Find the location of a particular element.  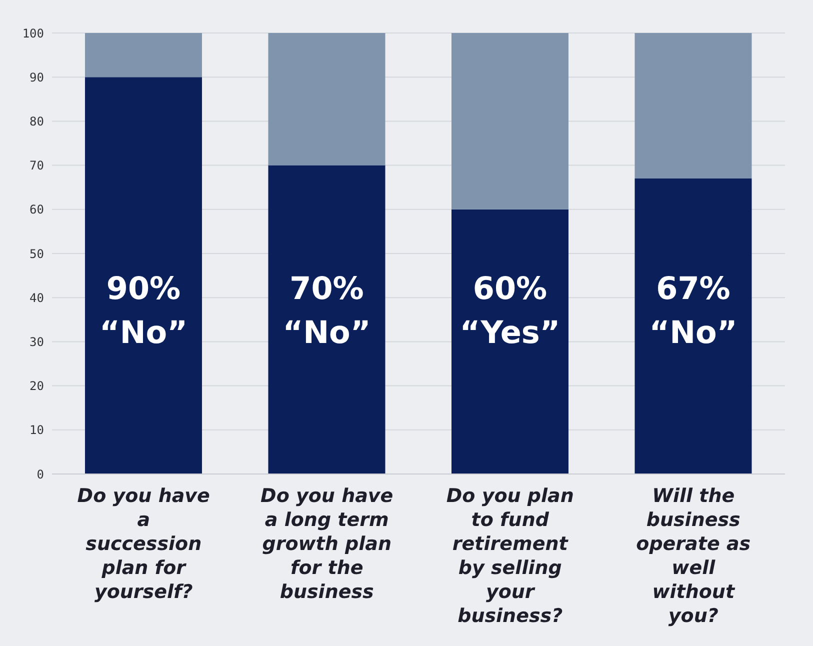

y-tick-label: 90 is located at coordinates (37, 77).